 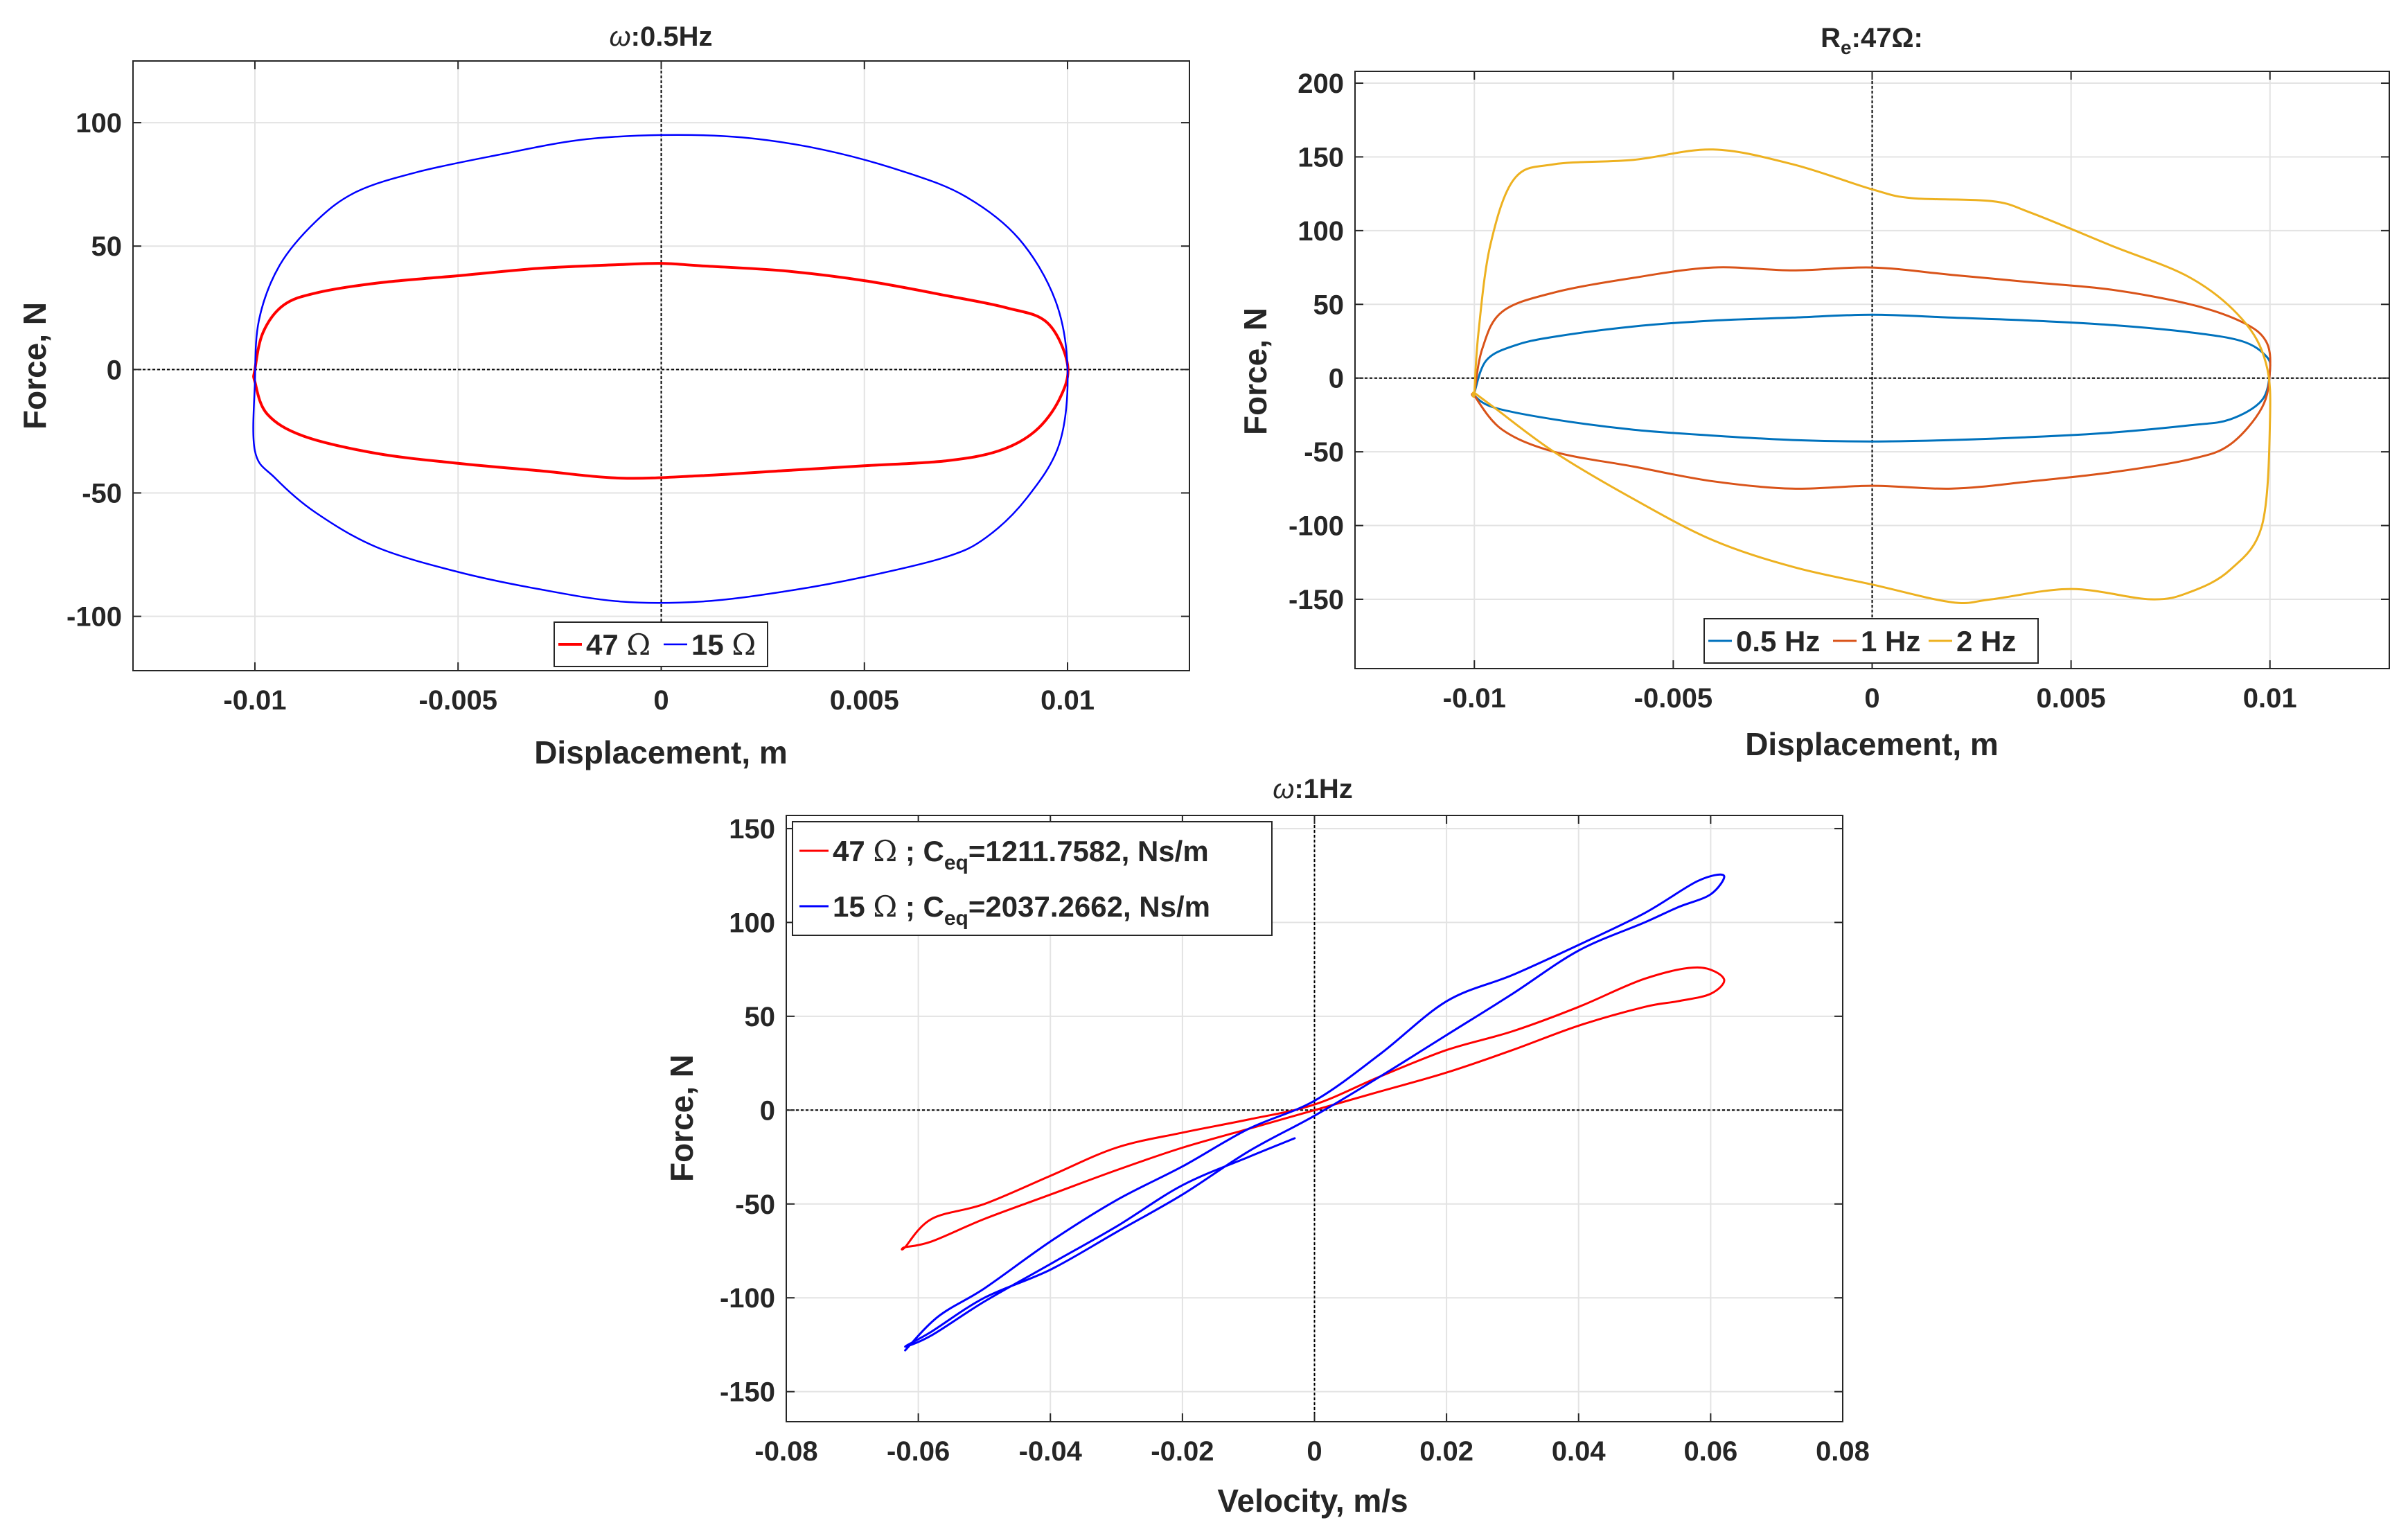 What do you see at coordinates (1986, 641) in the screenshot?
I see `legend-label-2-hz: 2 Hz` at bounding box center [1986, 641].